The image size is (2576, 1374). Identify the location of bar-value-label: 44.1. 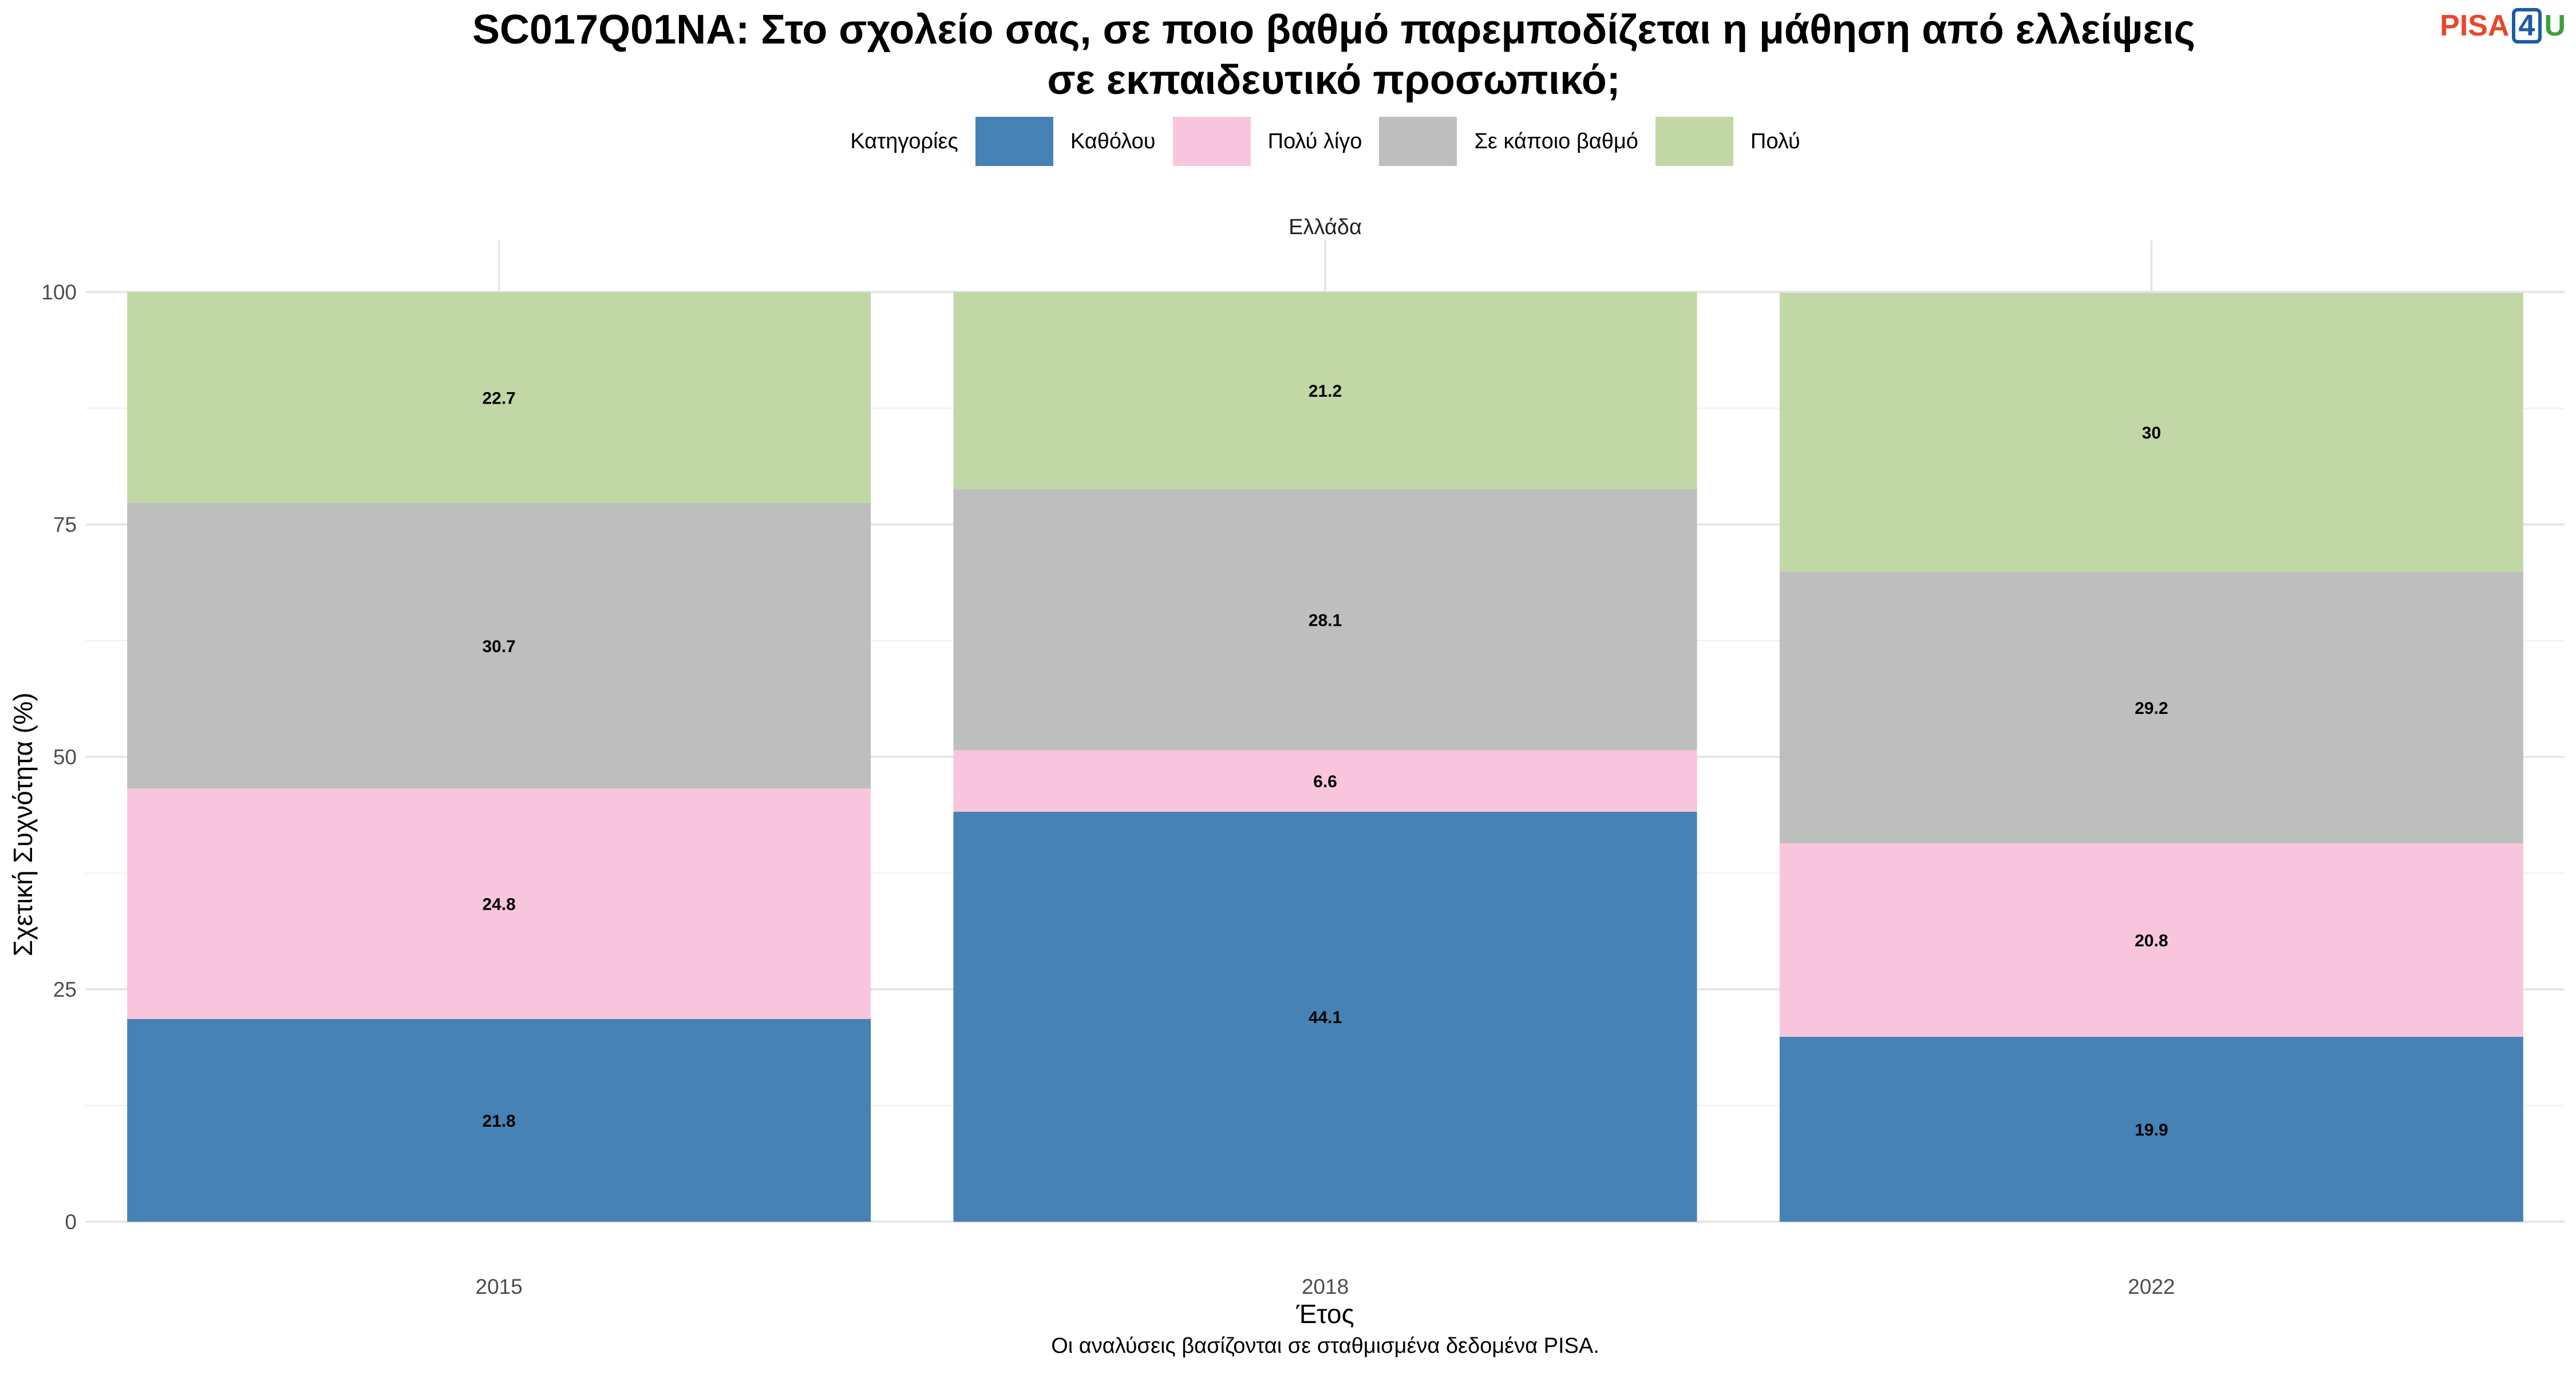
(1325, 1018).